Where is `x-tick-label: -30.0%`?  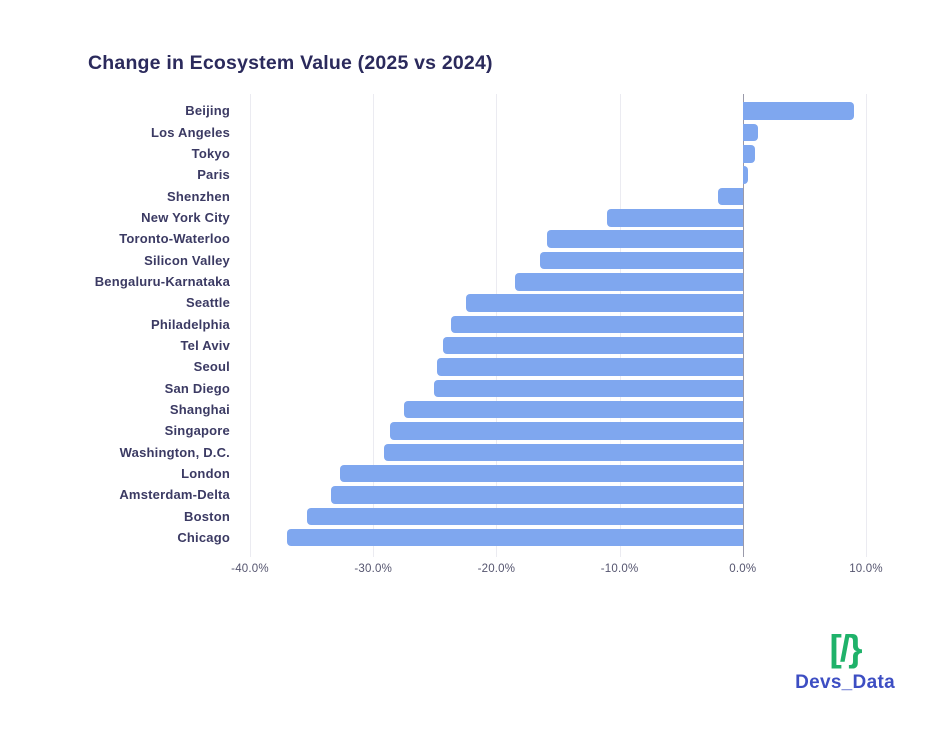
x-tick-label: -30.0% is located at coordinates (373, 569).